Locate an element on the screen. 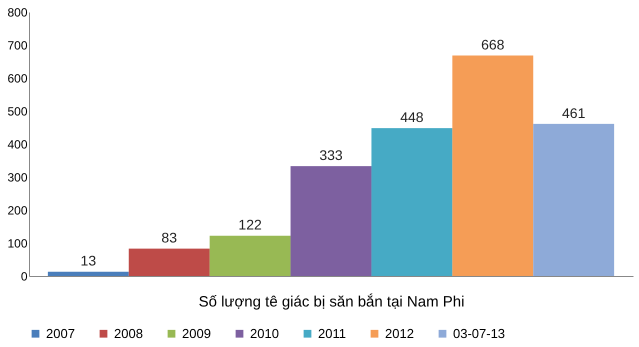 Image resolution: width=639 pixels, height=347 pixels. y-tick-label: 700 is located at coordinates (17, 45).